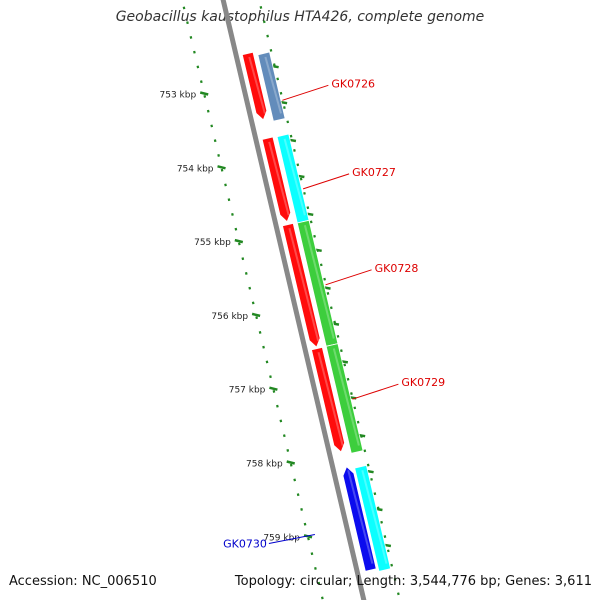 This screenshot has width=600, height=600. What do you see at coordinates (353, 83) in the screenshot?
I see `gene-label: GK0726` at bounding box center [353, 83].